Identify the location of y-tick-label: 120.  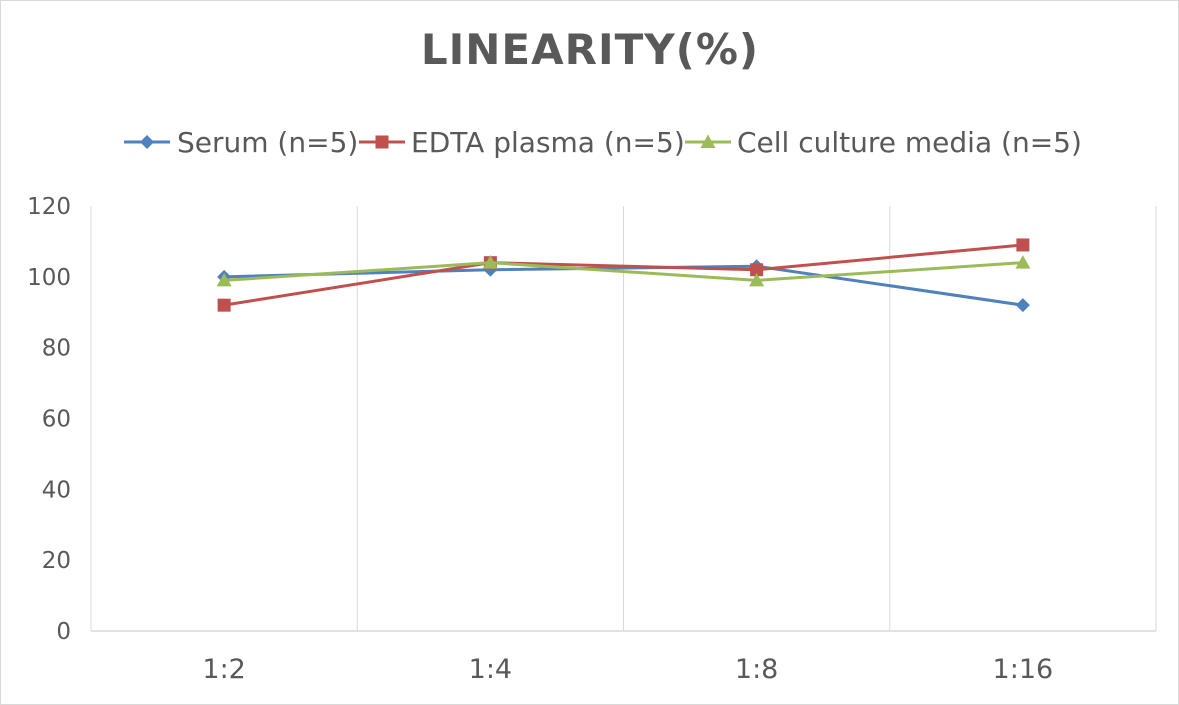
(49, 207).